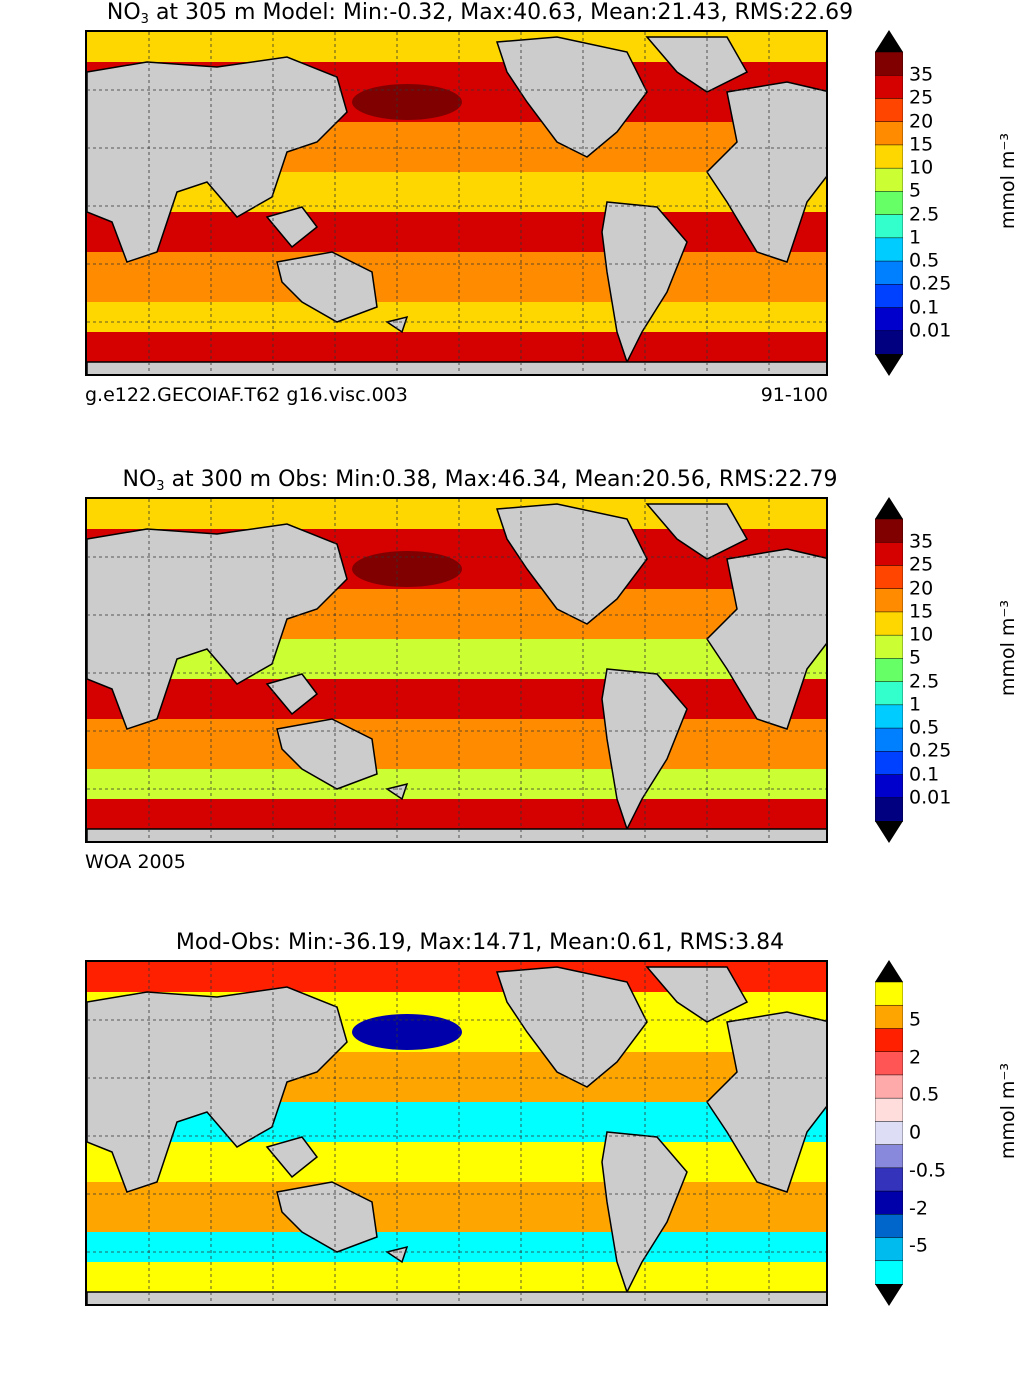 Image resolution: width=1018 pixels, height=1380 pixels. I want to click on case-label: g.e122.GECOIAF.T62 g16.visc.003, so click(246, 395).